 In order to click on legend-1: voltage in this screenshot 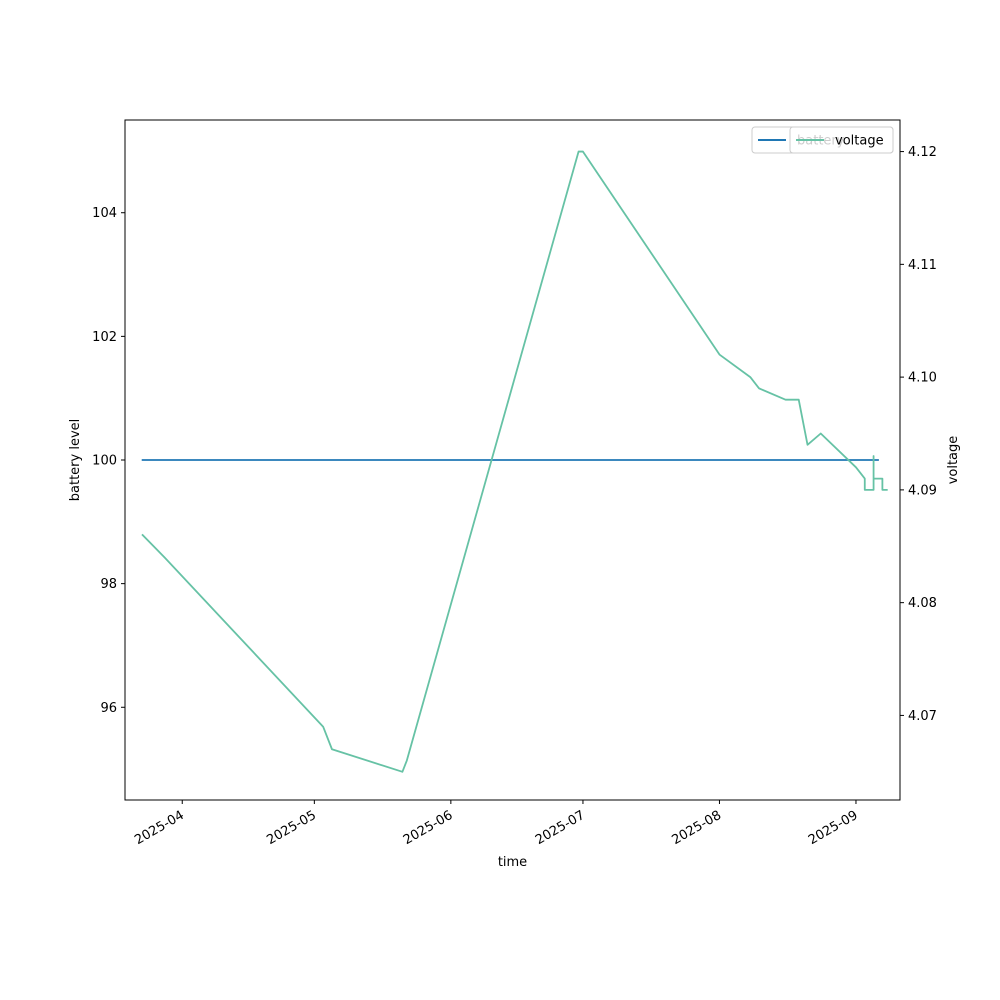, I will do `click(841, 140)`.